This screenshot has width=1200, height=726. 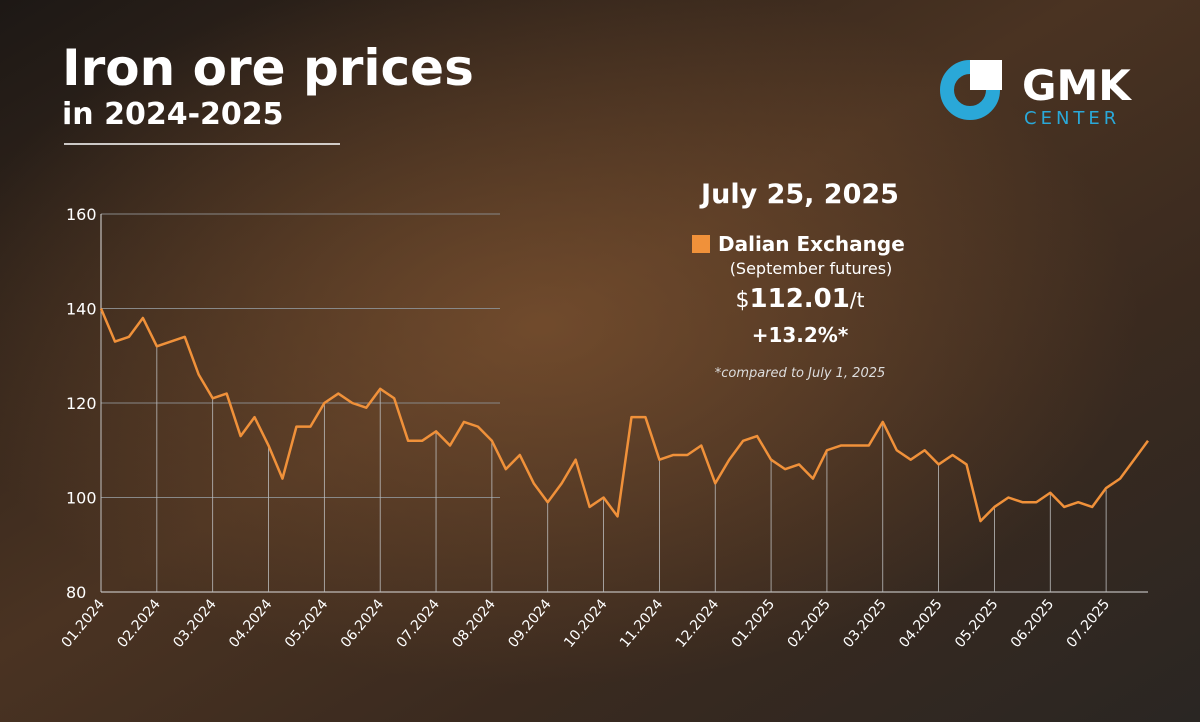 What do you see at coordinates (268, 68) in the screenshot?
I see `chart-title: Iron ore prices` at bounding box center [268, 68].